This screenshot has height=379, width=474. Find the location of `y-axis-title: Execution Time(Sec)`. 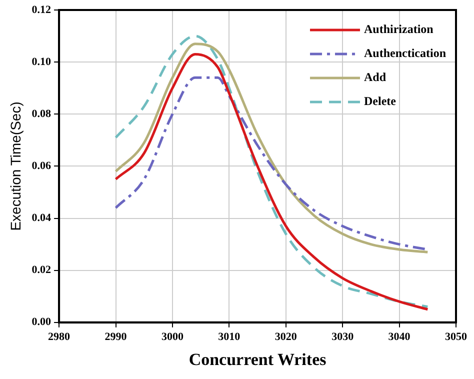

y-axis-title: Execution Time(Sec) is located at coordinates (15, 166).